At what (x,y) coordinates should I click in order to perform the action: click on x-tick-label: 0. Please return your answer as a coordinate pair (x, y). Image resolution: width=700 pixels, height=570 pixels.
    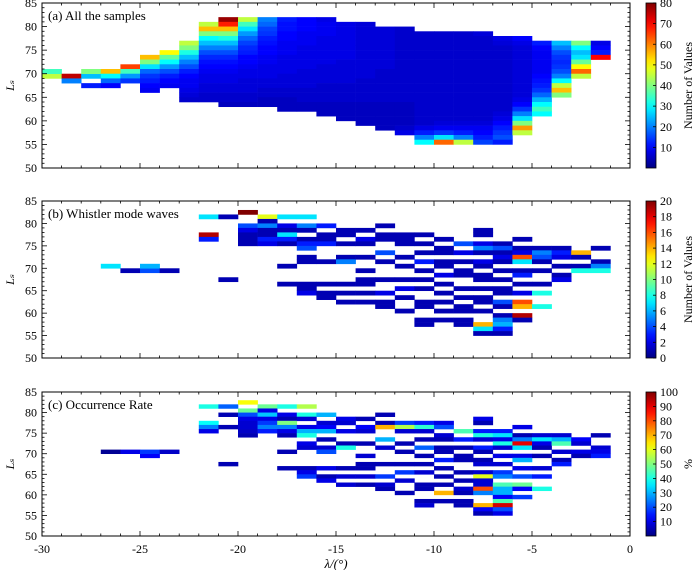
    Looking at the image, I should click on (630, 549).